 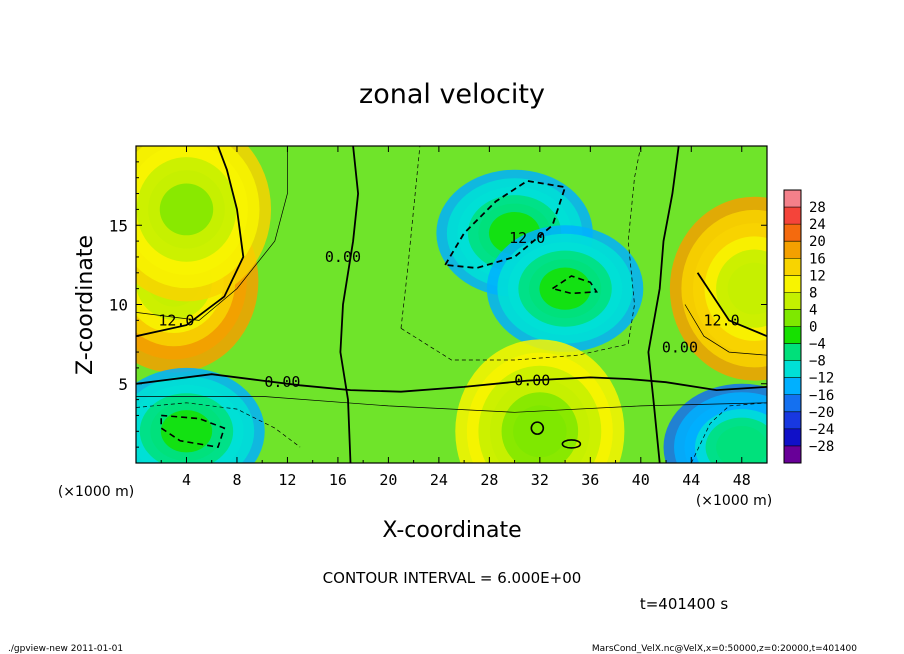 I want to click on footer-left-text: ./gpview-new 2011-01-01, so click(x=65, y=649).